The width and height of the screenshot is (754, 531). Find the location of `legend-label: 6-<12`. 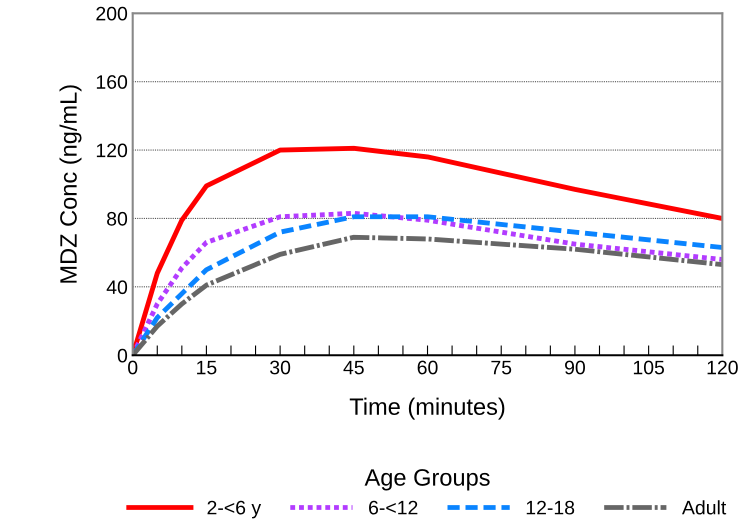

legend-label: 6-<12 is located at coordinates (393, 507).